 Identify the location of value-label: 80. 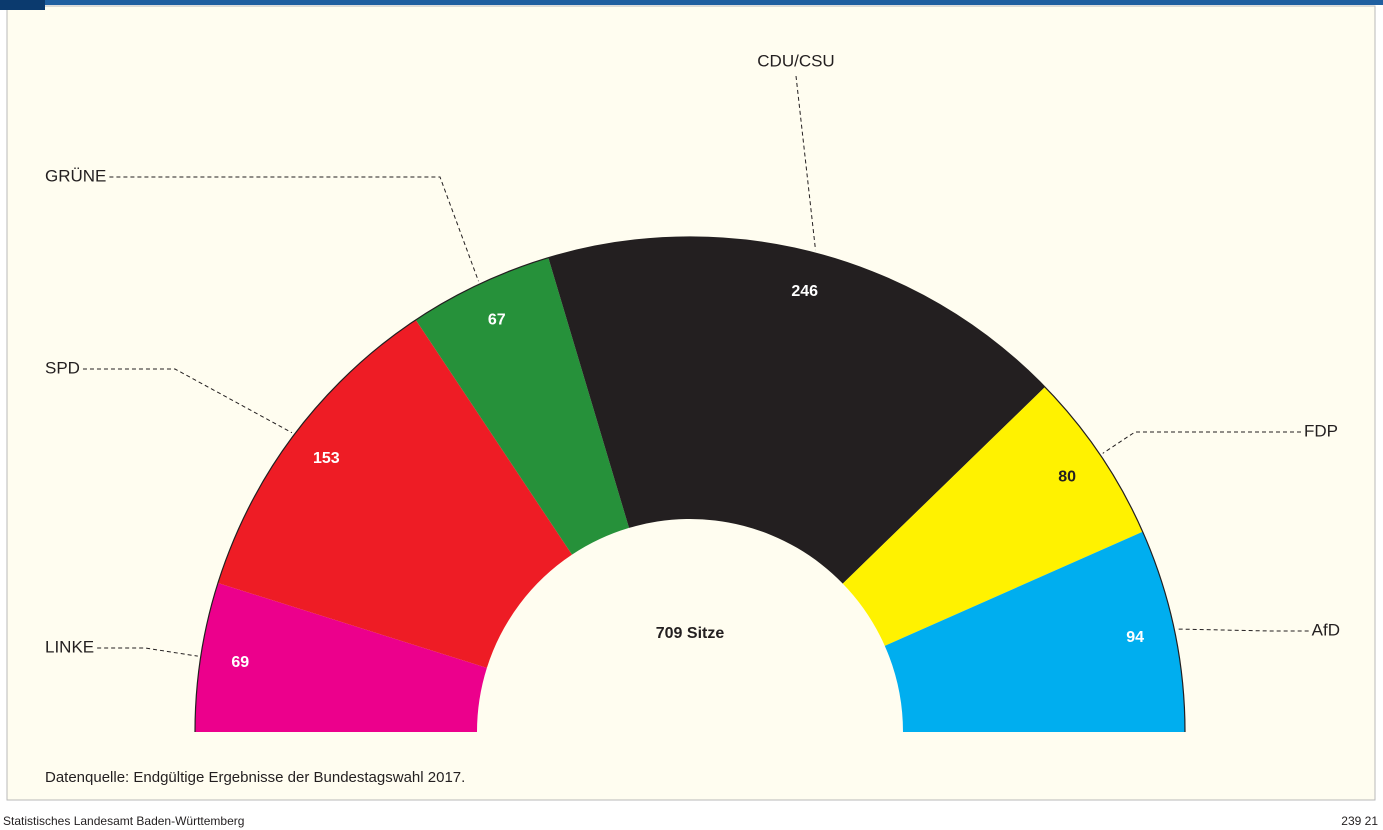
(1067, 477).